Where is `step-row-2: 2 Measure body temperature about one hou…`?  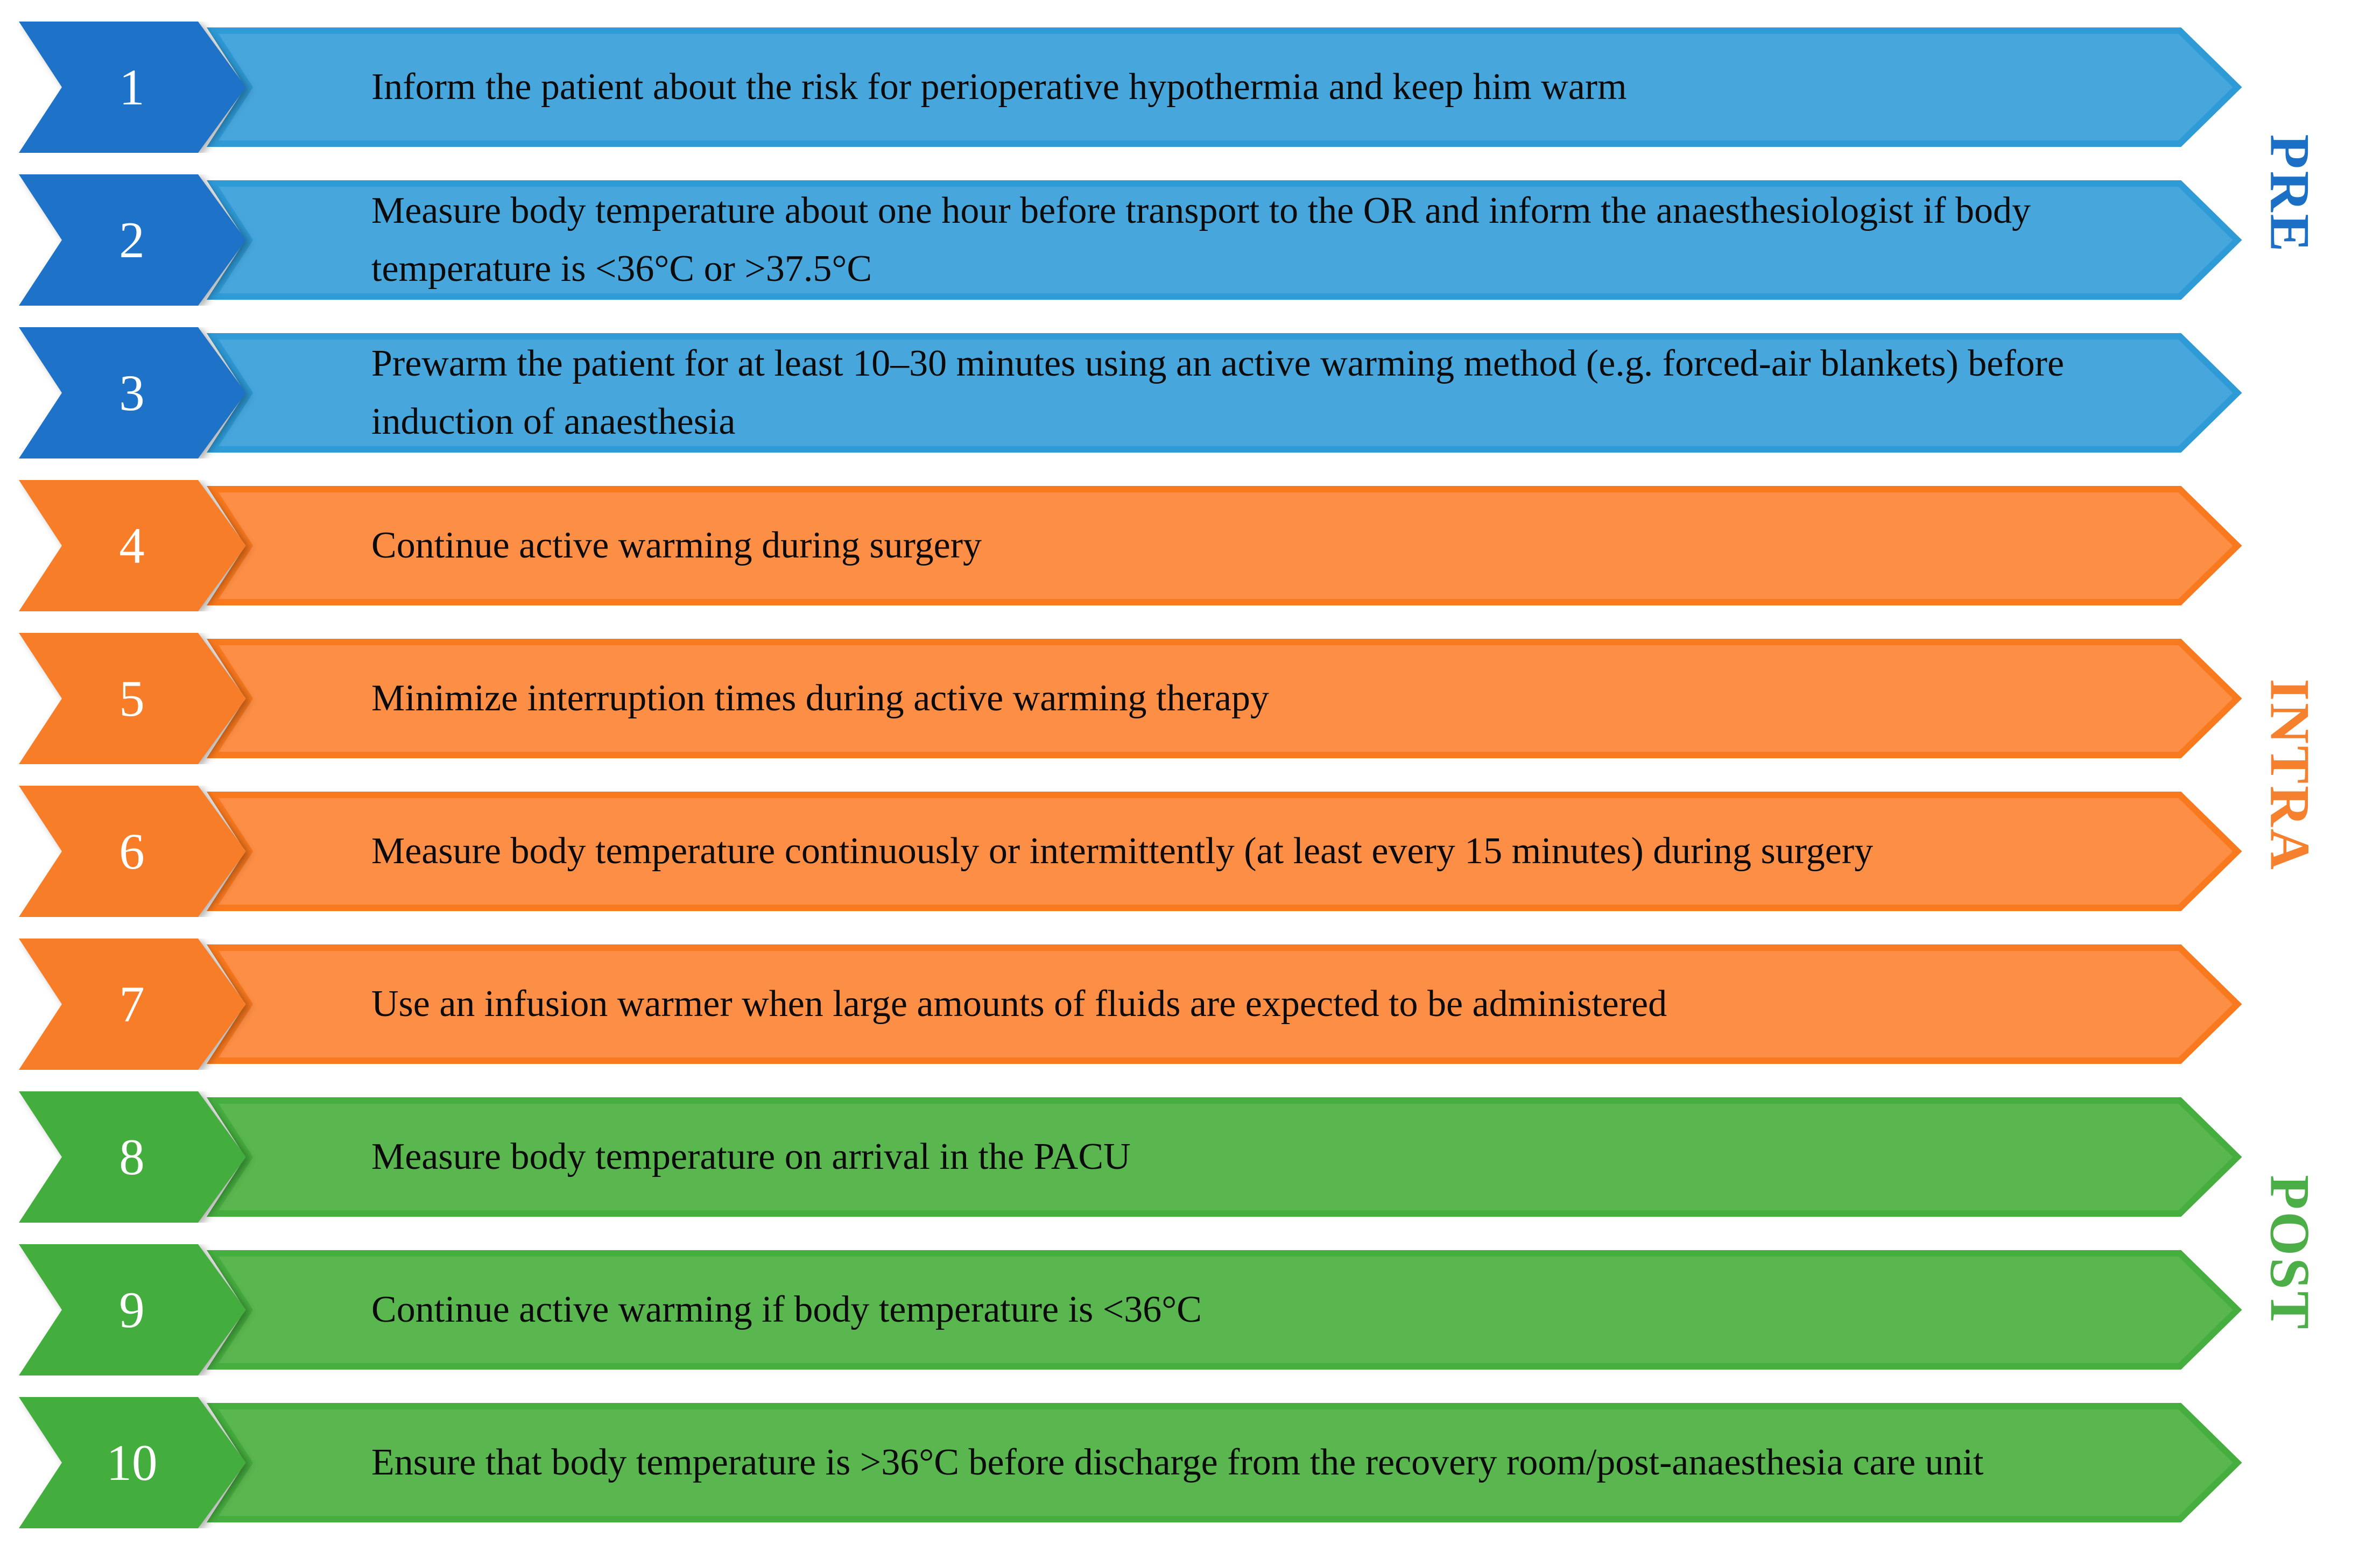 step-row-2: 2 Measure body temperature about one hou… is located at coordinates (1190, 240).